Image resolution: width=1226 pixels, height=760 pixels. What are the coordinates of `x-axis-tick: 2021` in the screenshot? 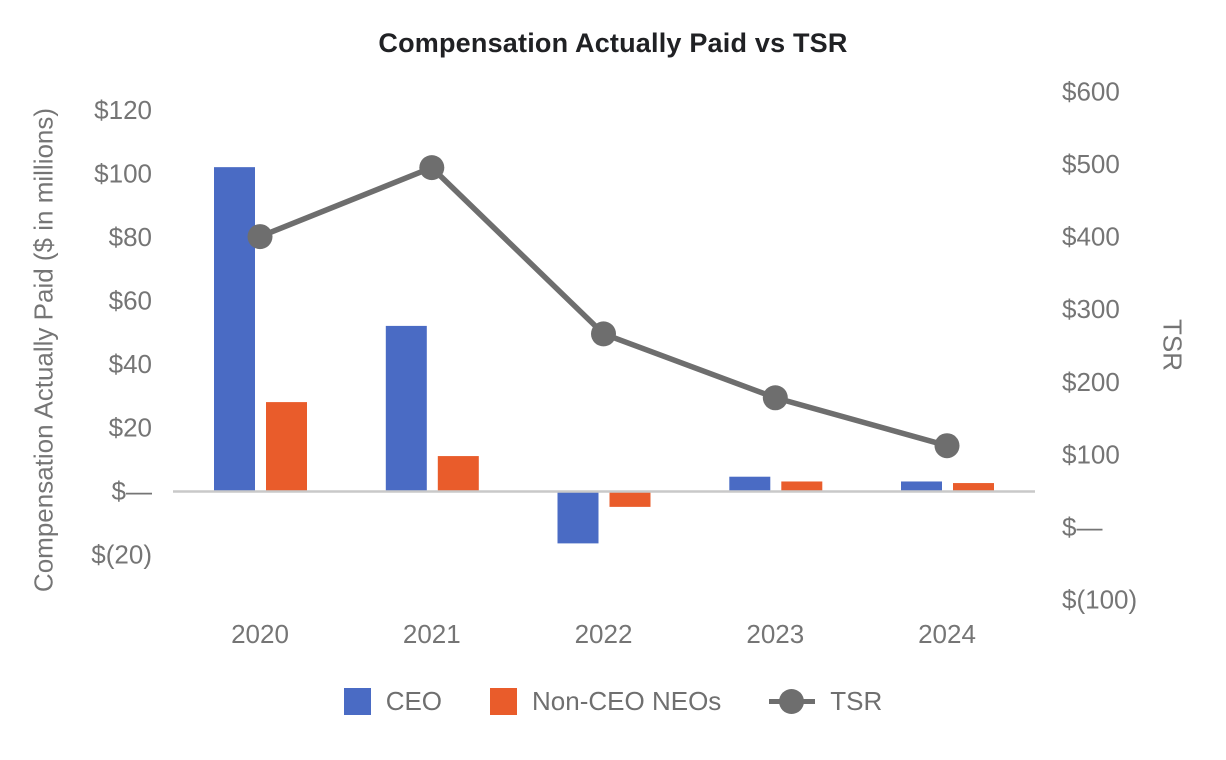 It's located at (432, 634).